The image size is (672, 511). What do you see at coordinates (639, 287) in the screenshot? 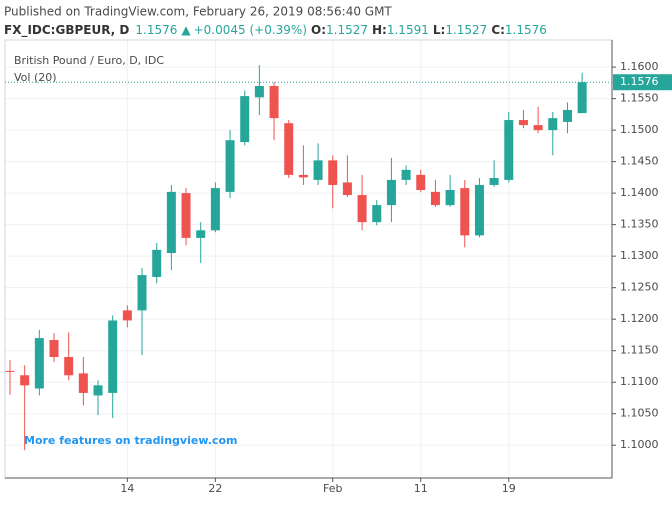
I see `y-tick-label: 1.1250` at bounding box center [639, 287].